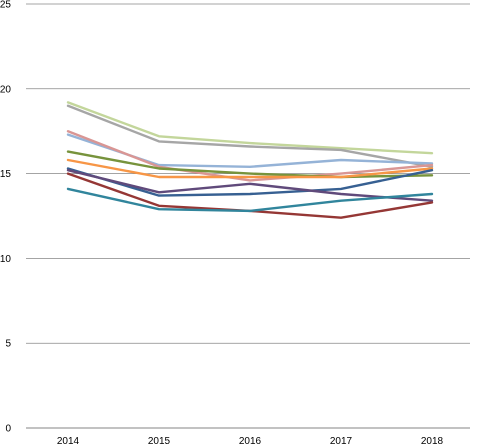 The image size is (478, 445). Describe the element at coordinates (341, 440) in the screenshot. I see `x-tick-label: 2017` at that location.